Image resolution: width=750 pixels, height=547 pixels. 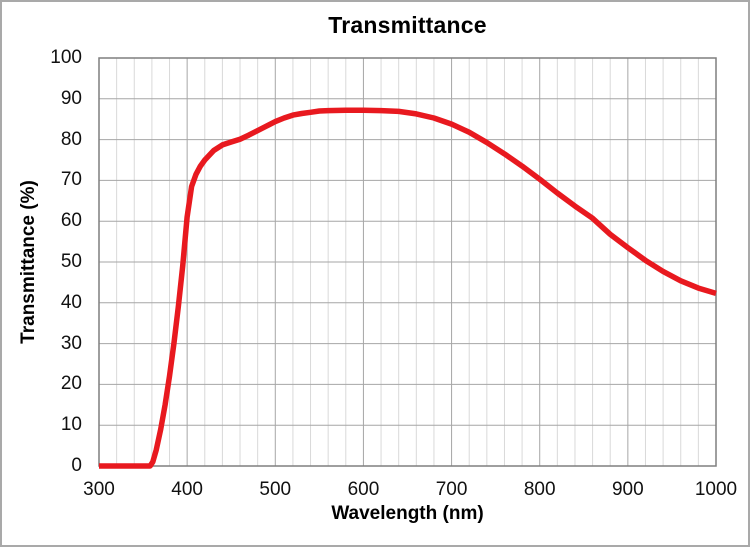 What do you see at coordinates (451, 489) in the screenshot?
I see `x-tick-label: 700` at bounding box center [451, 489].